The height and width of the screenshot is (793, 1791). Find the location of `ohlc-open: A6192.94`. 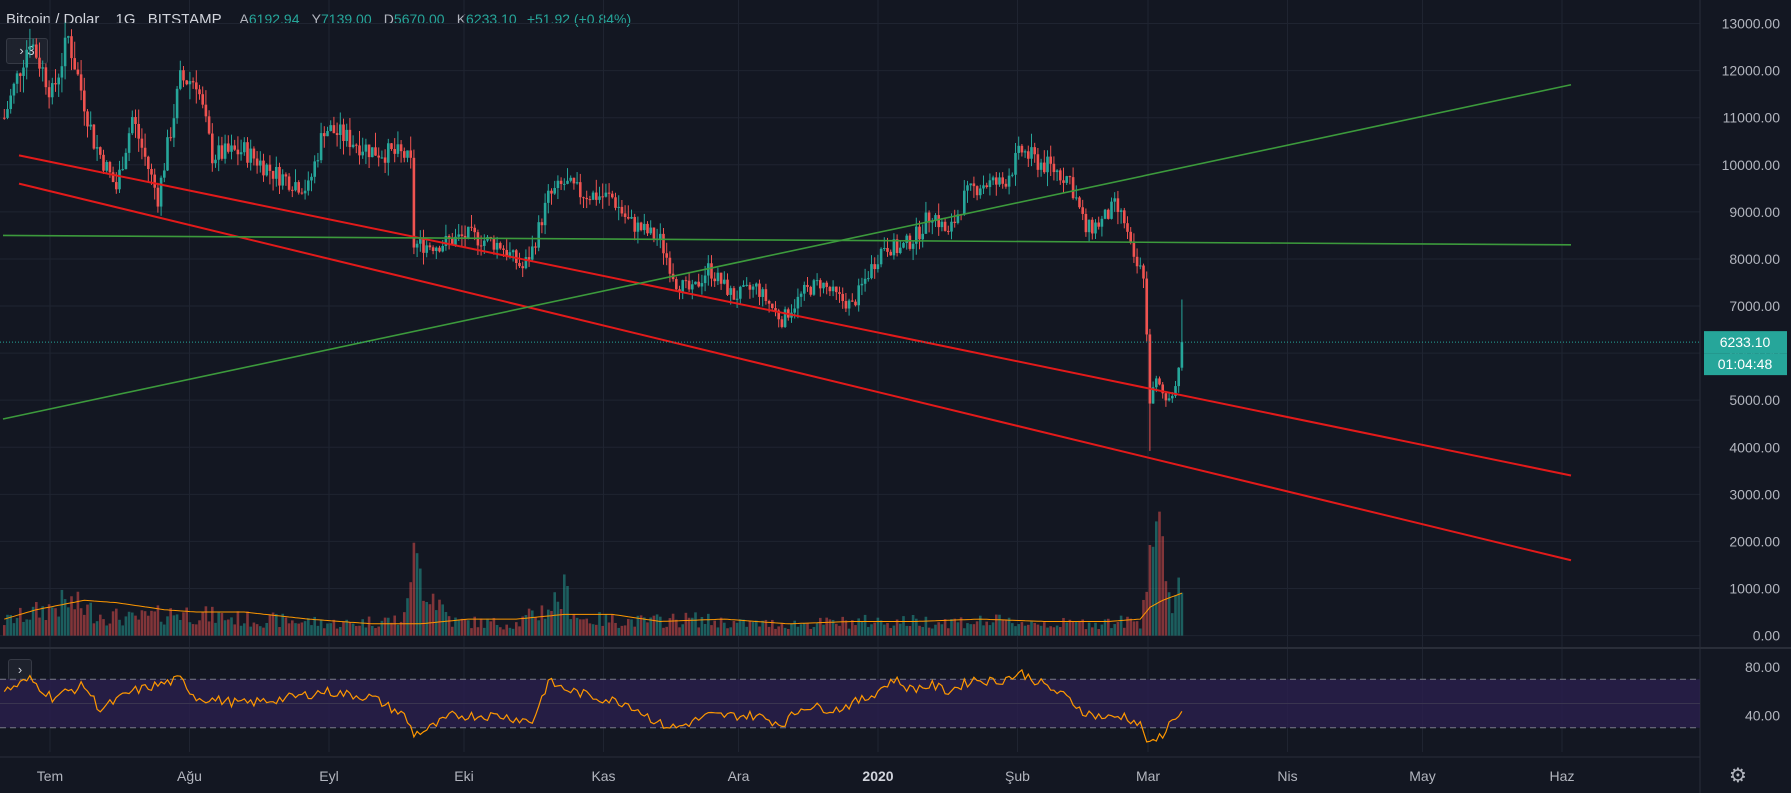

ohlc-open: A6192.94 is located at coordinates (270, 19).